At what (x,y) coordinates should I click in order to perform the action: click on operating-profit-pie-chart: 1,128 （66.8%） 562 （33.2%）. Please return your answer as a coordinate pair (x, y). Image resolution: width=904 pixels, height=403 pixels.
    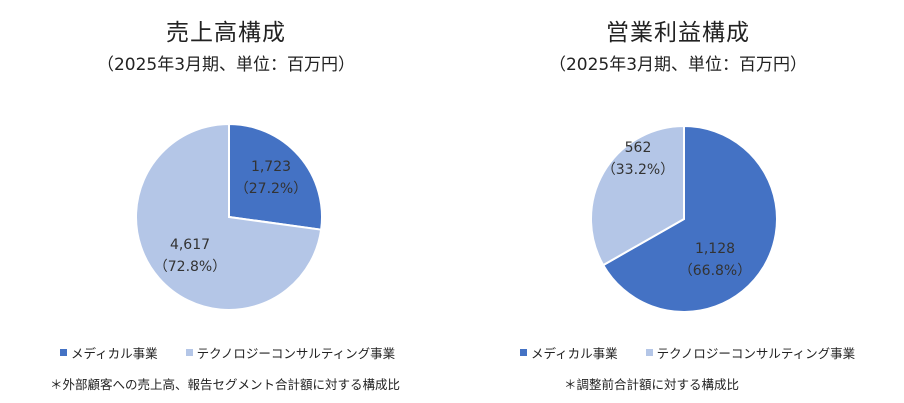
    Looking at the image, I should click on (684, 218).